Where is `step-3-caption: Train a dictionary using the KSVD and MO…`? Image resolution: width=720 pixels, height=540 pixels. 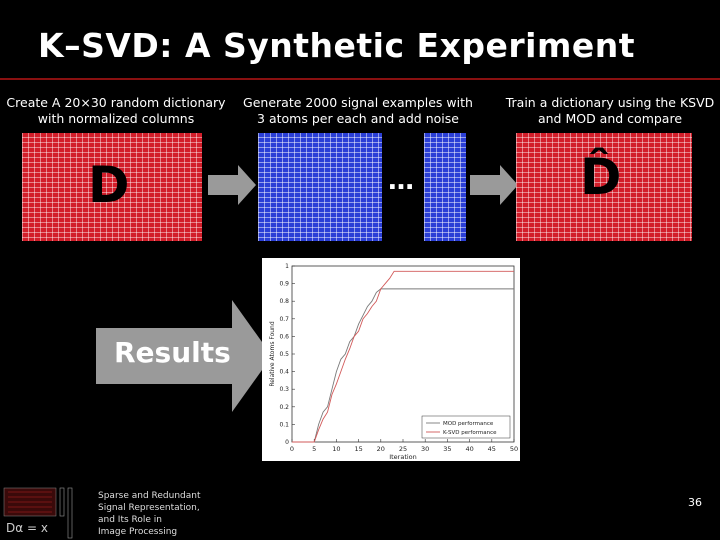
step-3-caption: Train a dictionary using the KSVD and MO… is located at coordinates (608, 111).